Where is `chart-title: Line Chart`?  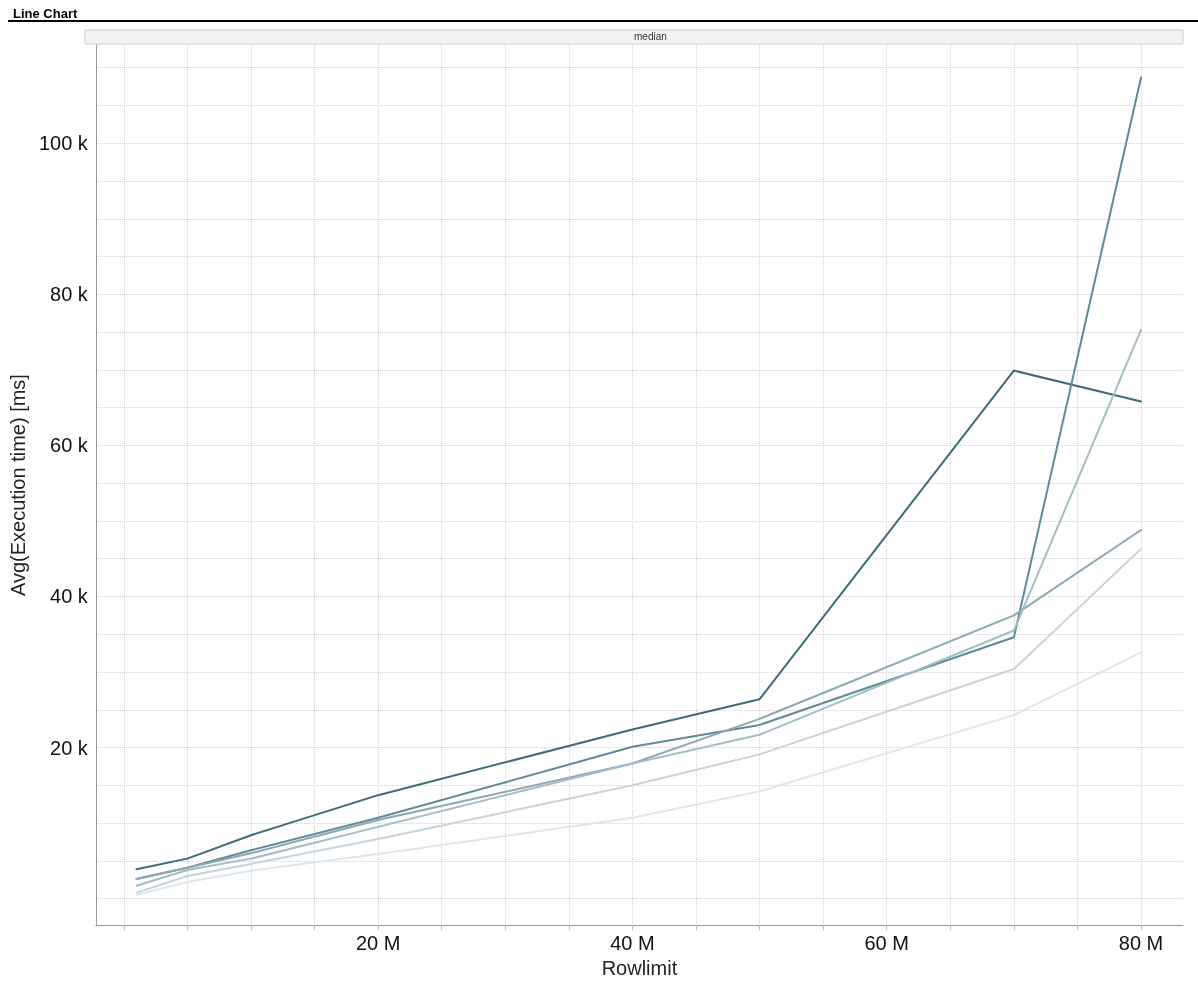
chart-title: Line Chart is located at coordinates (45, 13).